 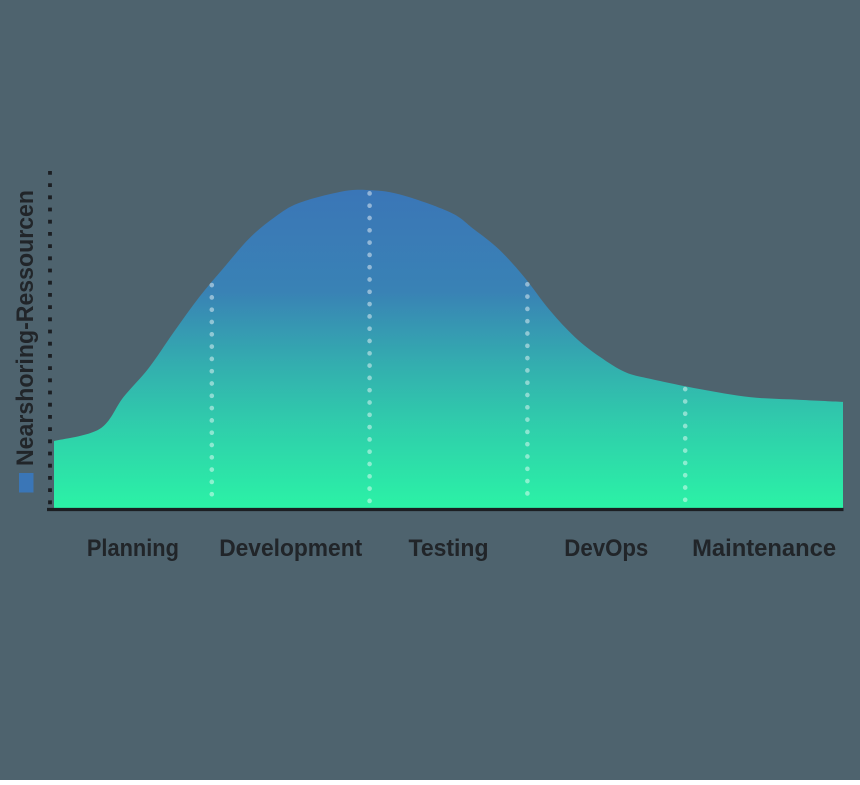 I want to click on legend-marker, so click(x=26, y=483).